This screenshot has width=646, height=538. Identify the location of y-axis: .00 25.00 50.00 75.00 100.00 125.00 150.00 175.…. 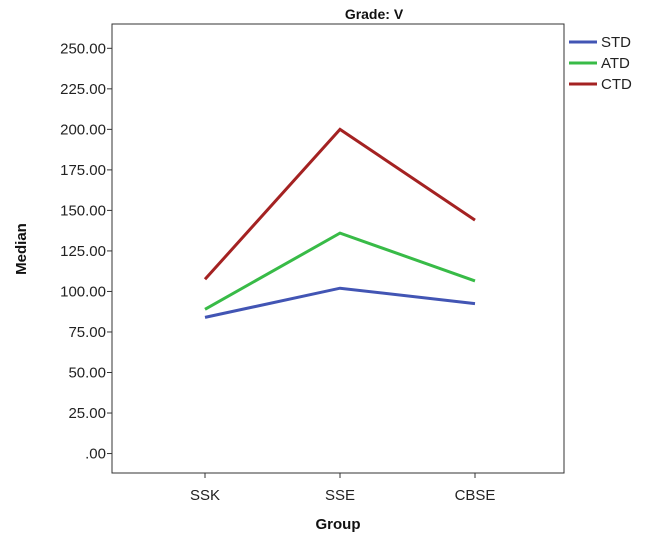
(86, 251).